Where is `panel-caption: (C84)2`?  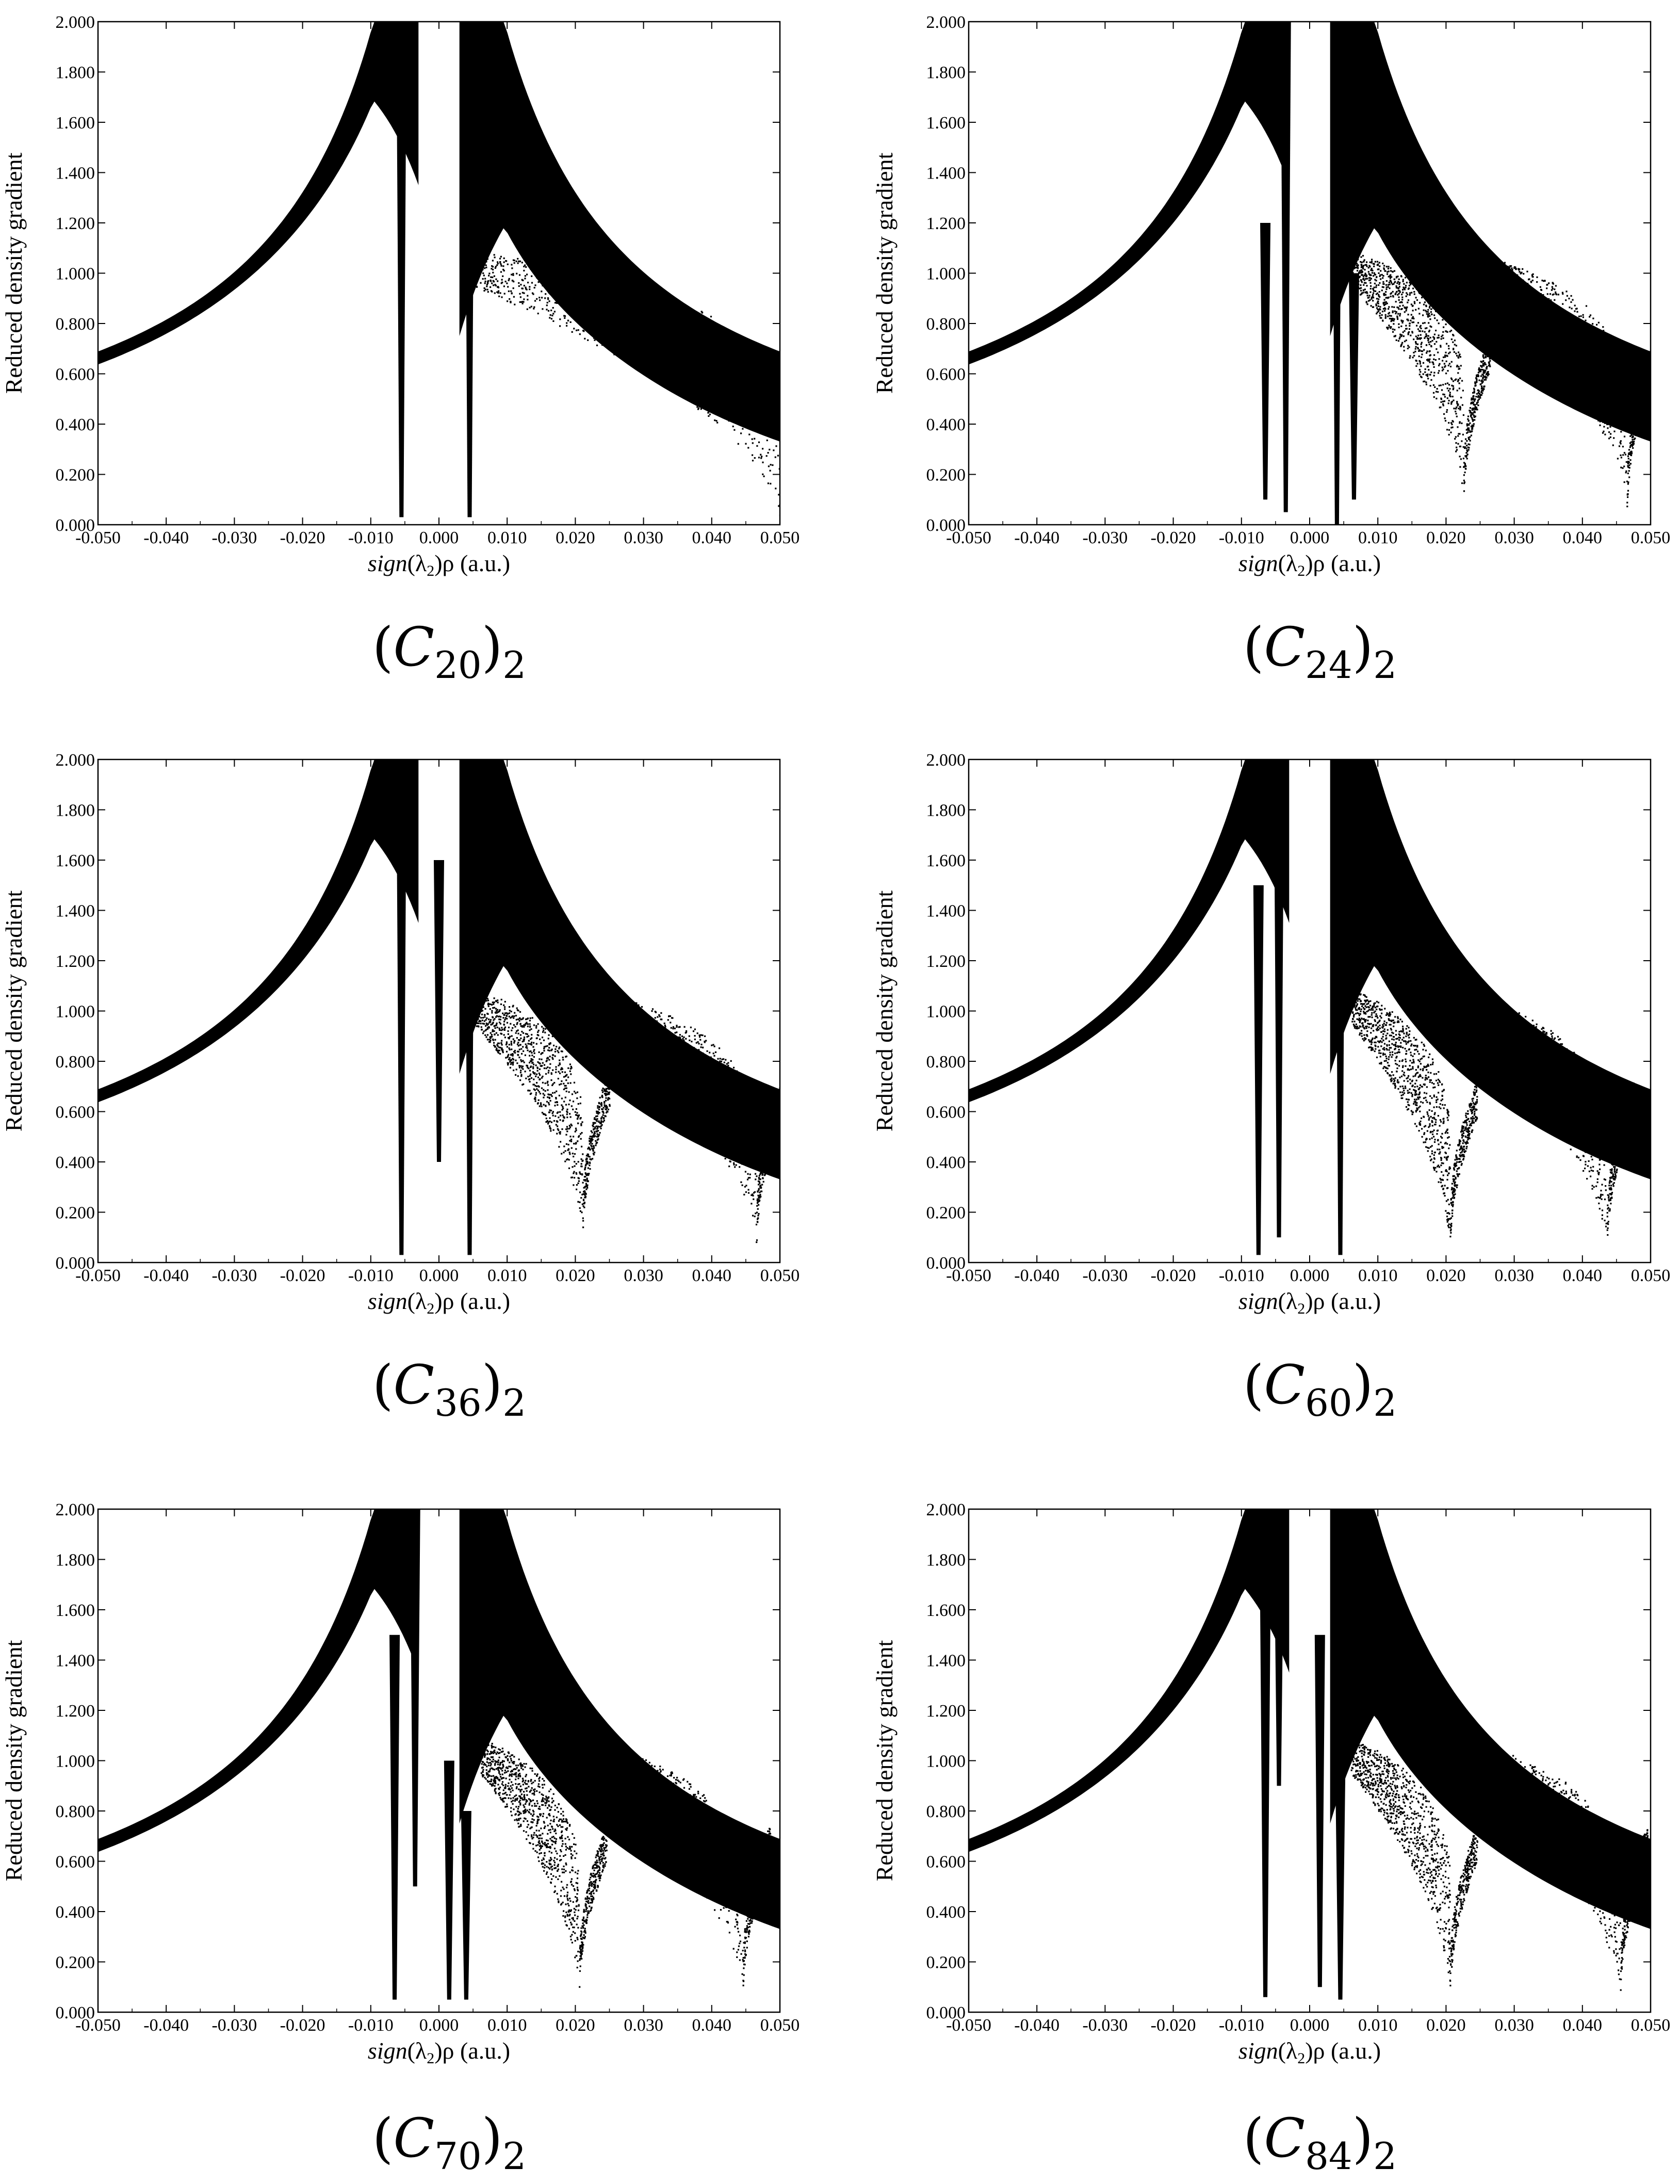 panel-caption: (C84)2 is located at coordinates (1320, 2142).